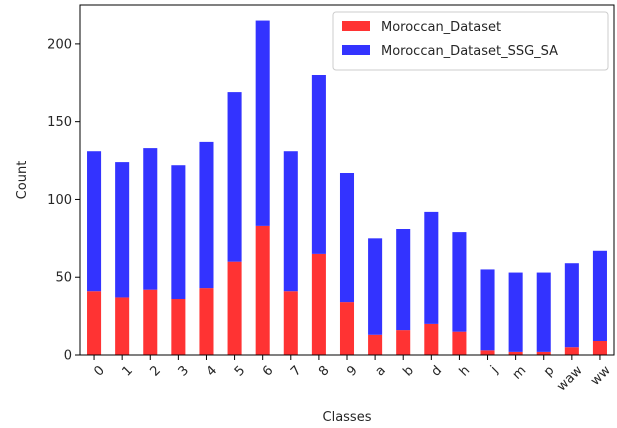  Describe the element at coordinates (240, 371) in the screenshot. I see `x-tick-label-5: 5` at that location.